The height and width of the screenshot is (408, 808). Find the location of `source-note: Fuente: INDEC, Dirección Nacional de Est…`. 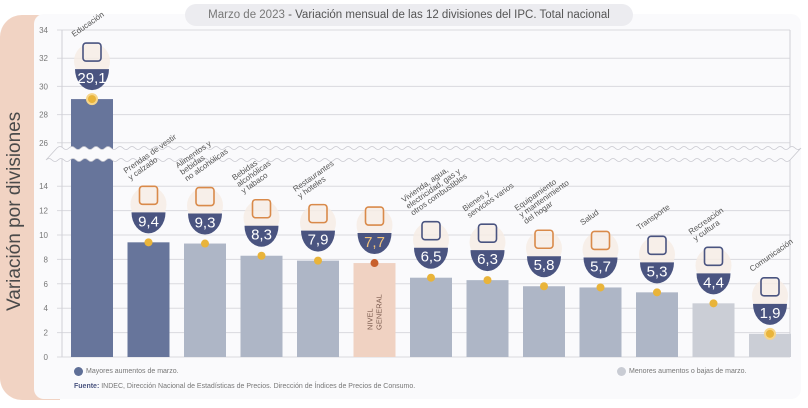

source-note: Fuente: INDEC, Dirección Nacional de Est… is located at coordinates (244, 386).